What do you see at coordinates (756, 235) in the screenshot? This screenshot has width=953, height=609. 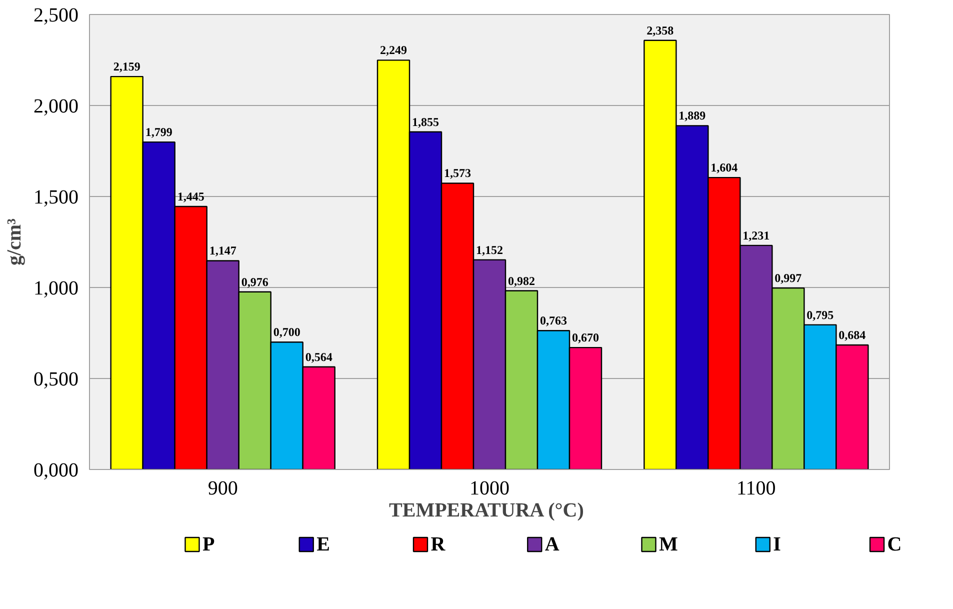 I see `data-label: 1,231` at bounding box center [756, 235].